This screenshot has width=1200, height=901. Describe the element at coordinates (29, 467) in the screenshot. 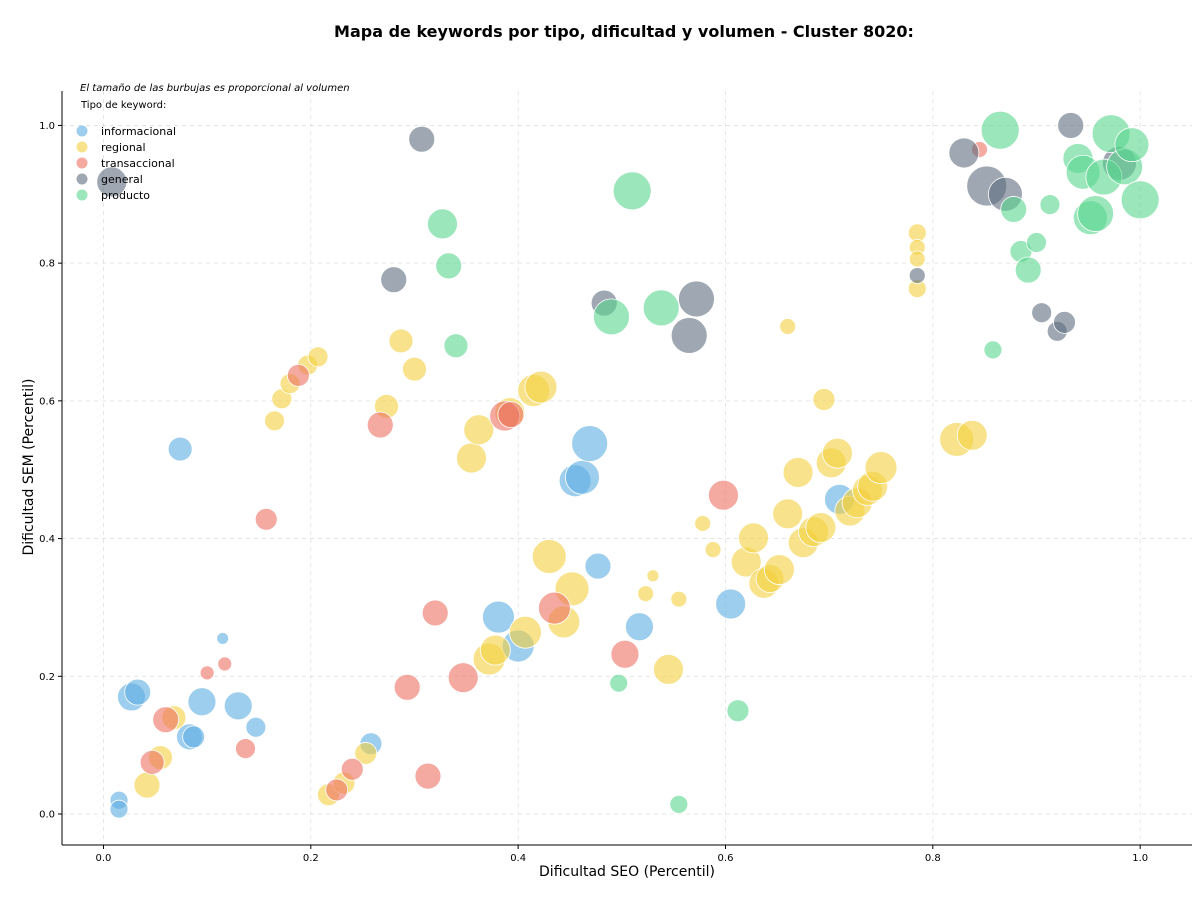

I see `y-axis-label: Dificultad SEM (Percentil)` at that location.